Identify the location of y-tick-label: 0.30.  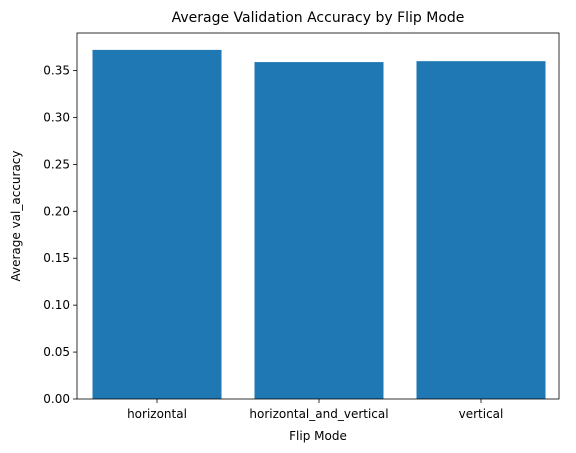
(56, 117).